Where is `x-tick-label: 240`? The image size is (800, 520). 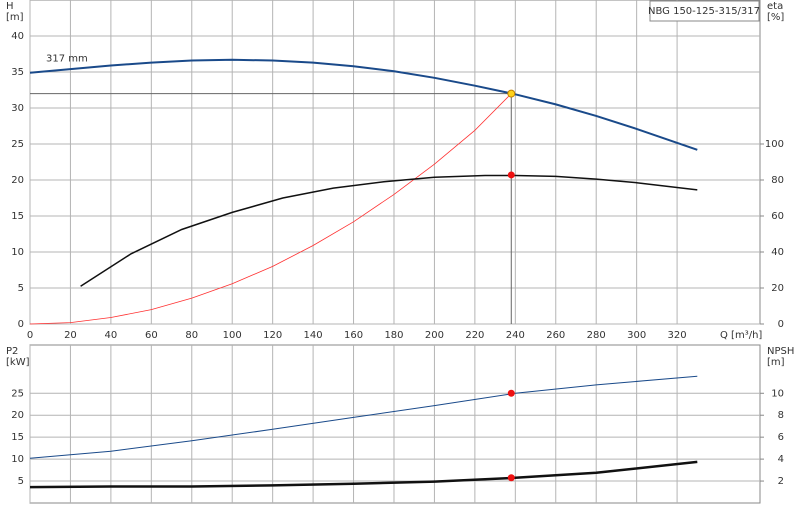 x-tick-label: 240 is located at coordinates (515, 335).